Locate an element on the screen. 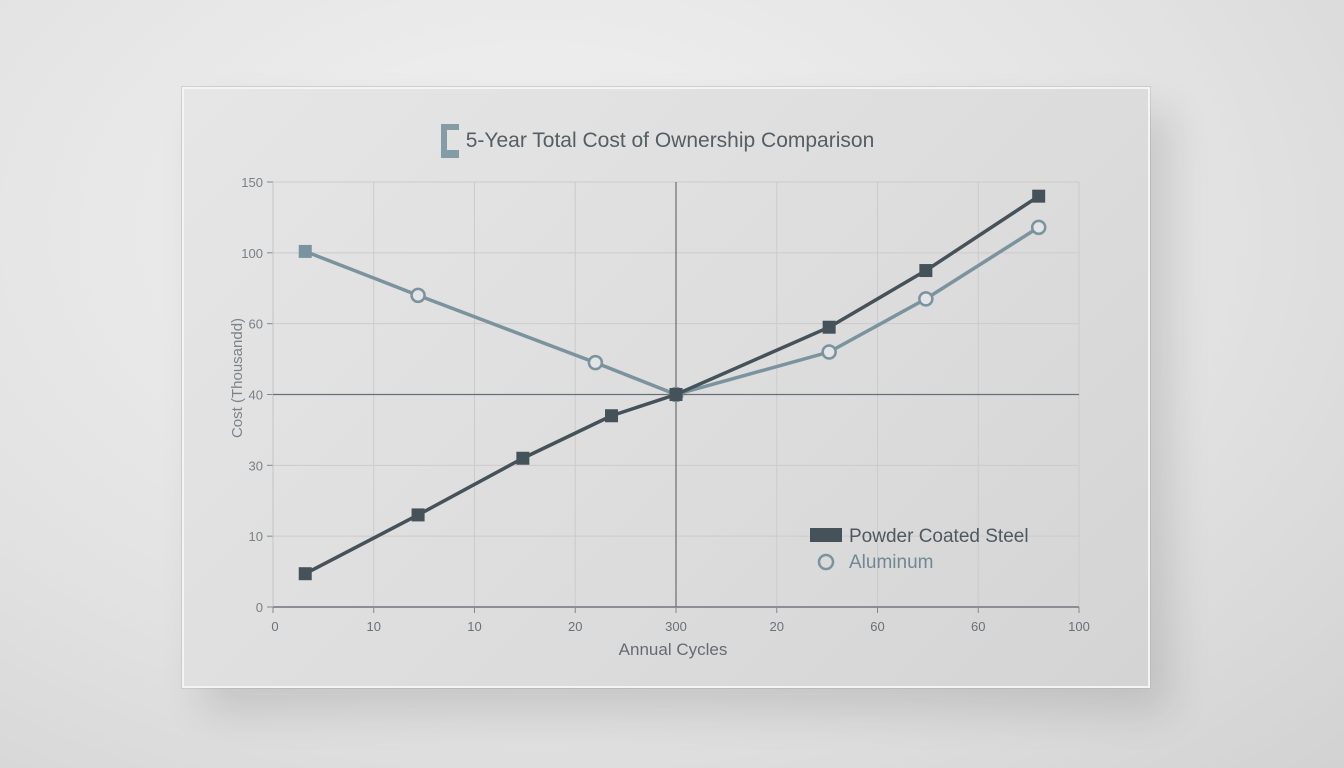 The width and height of the screenshot is (1344, 768). y-tick-label: 30 is located at coordinates (256, 465).